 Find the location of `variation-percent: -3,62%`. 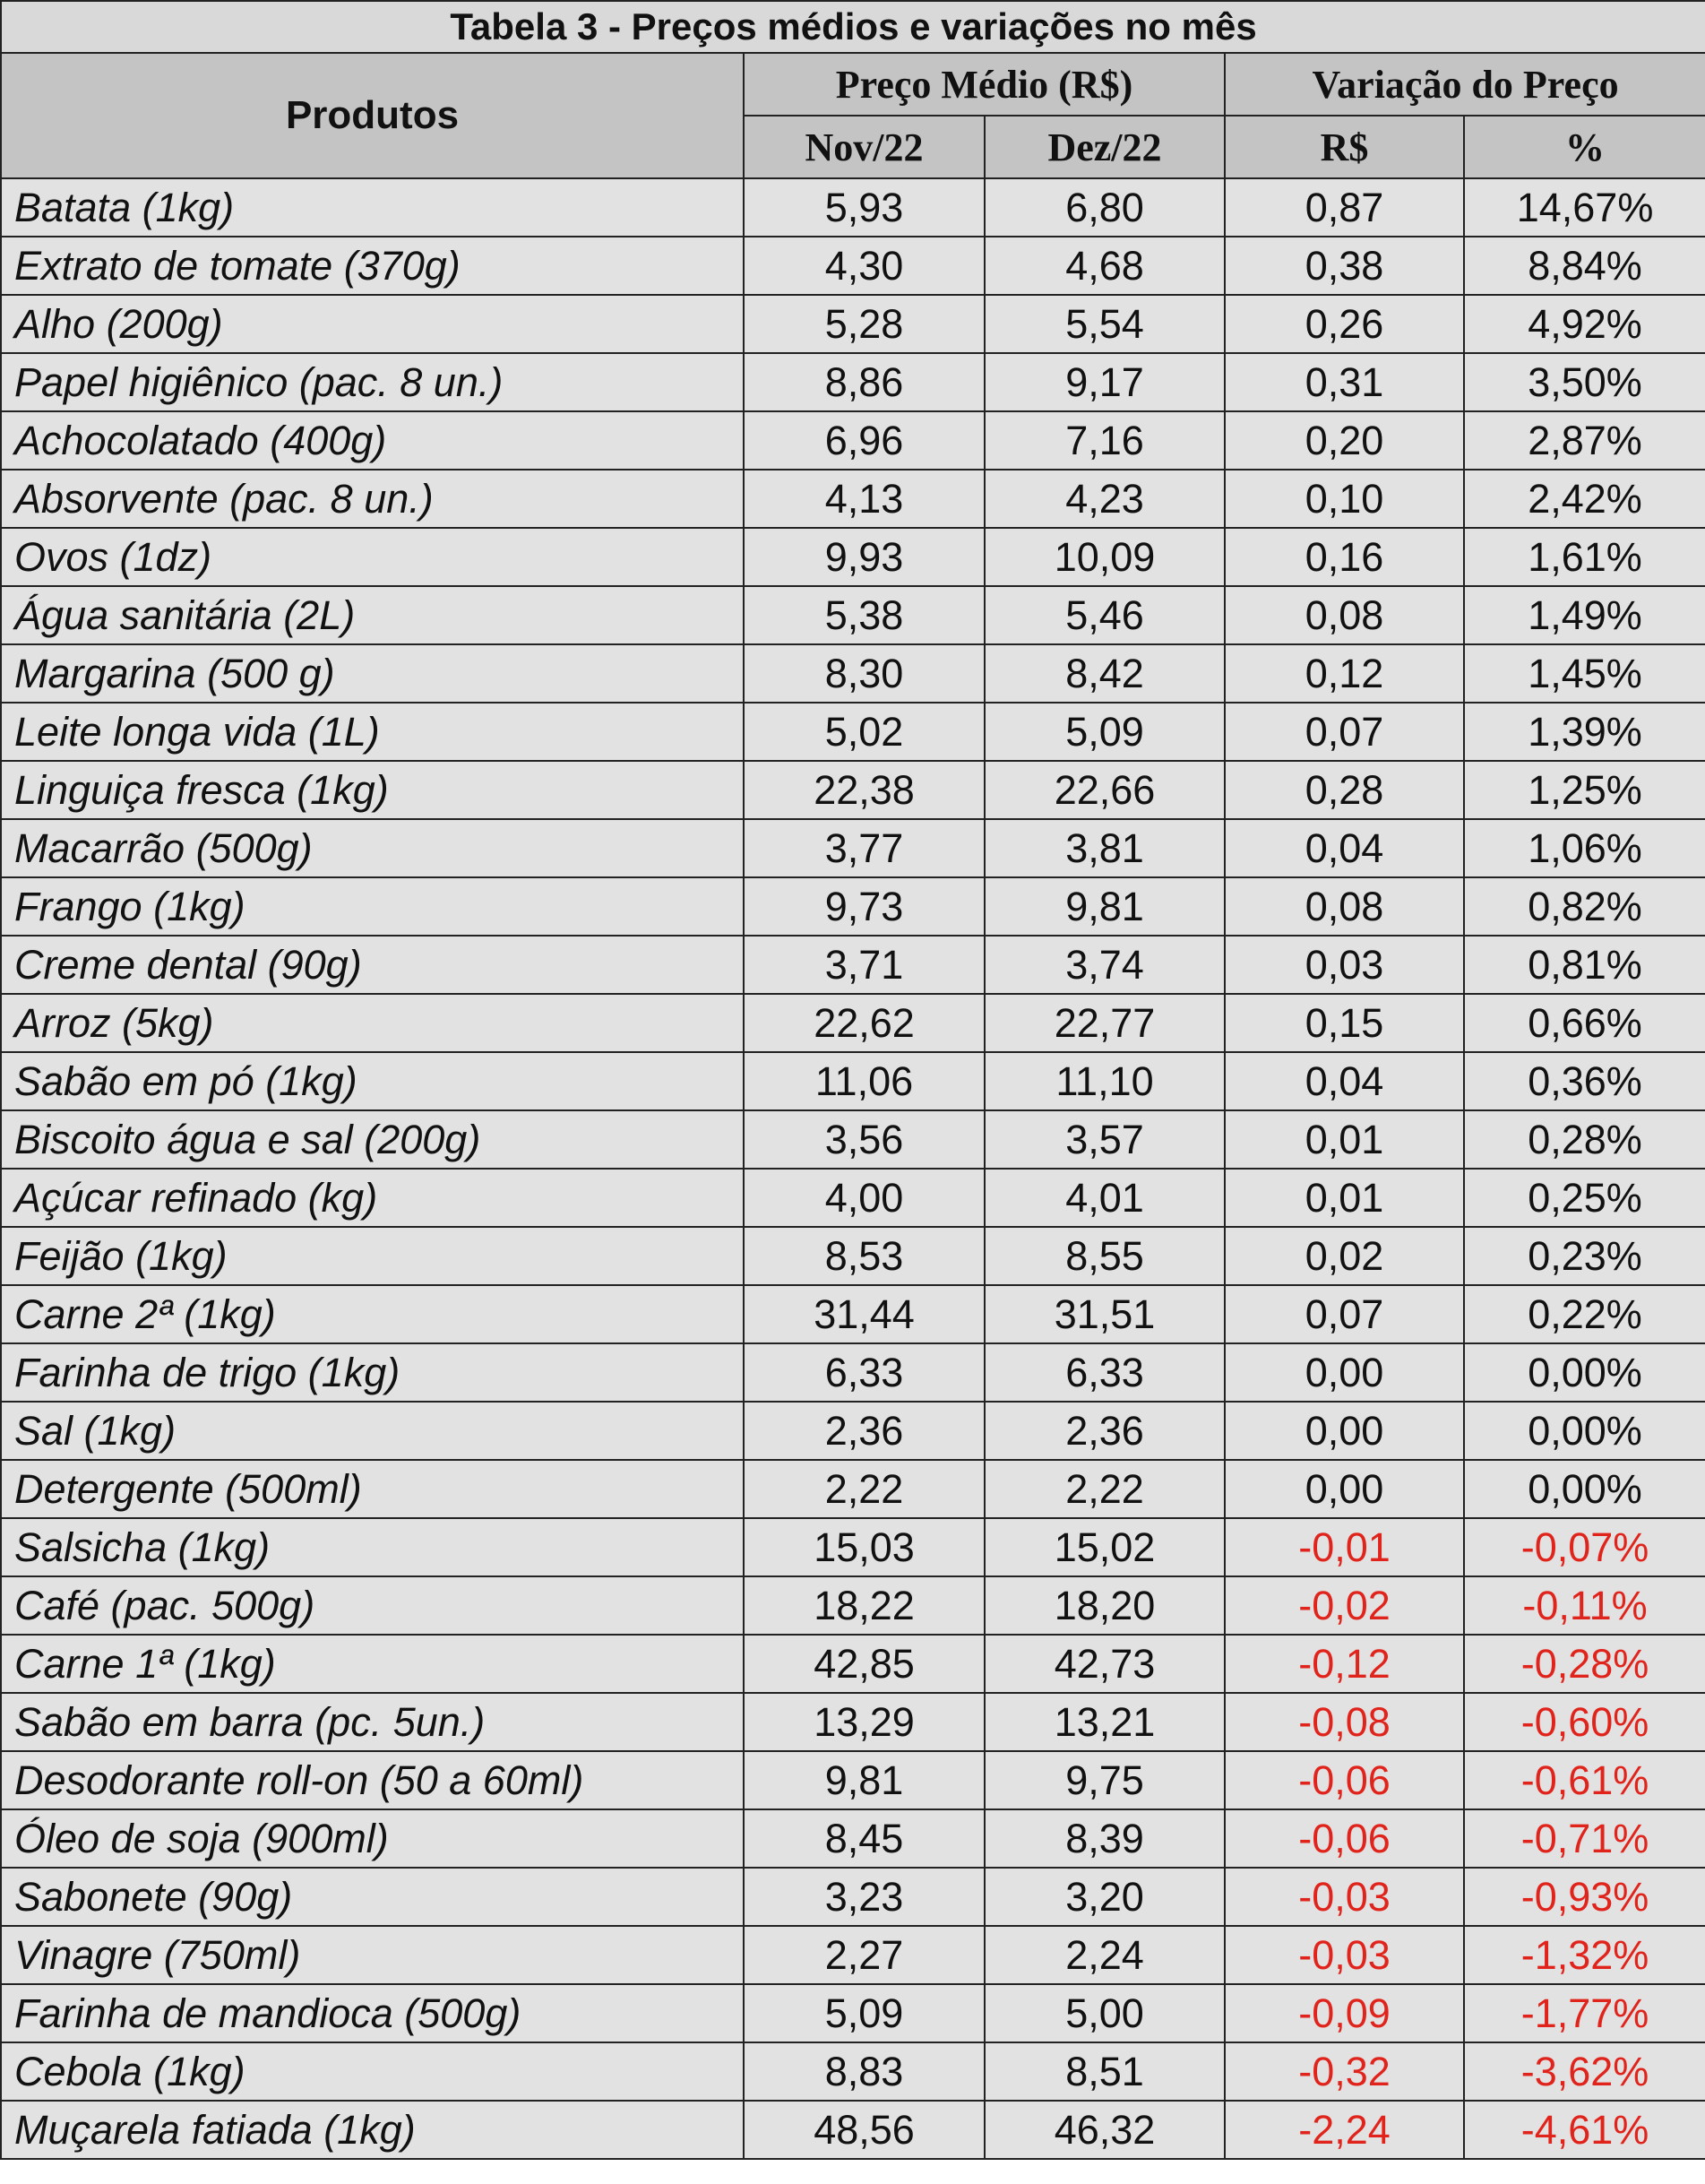

variation-percent: -3,62% is located at coordinates (1584, 2072).